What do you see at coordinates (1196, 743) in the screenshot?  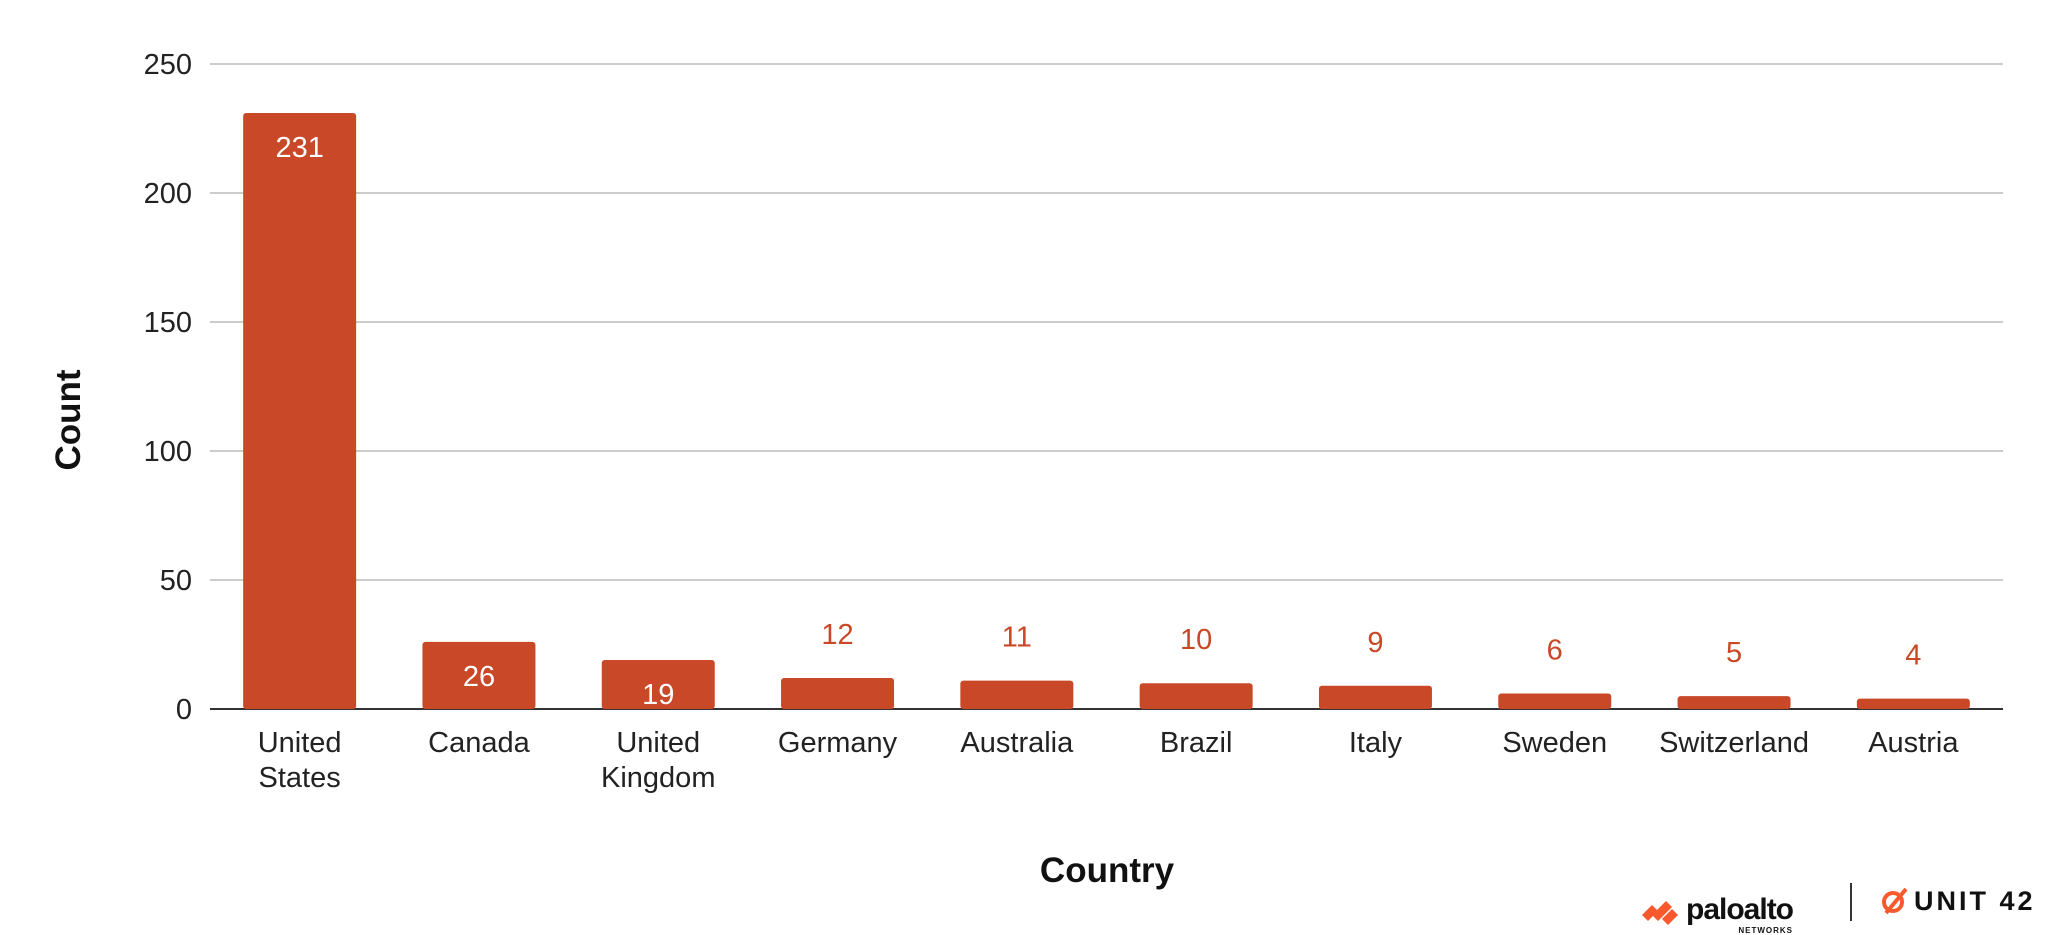 I see `x-tick-label: Brazil` at bounding box center [1196, 743].